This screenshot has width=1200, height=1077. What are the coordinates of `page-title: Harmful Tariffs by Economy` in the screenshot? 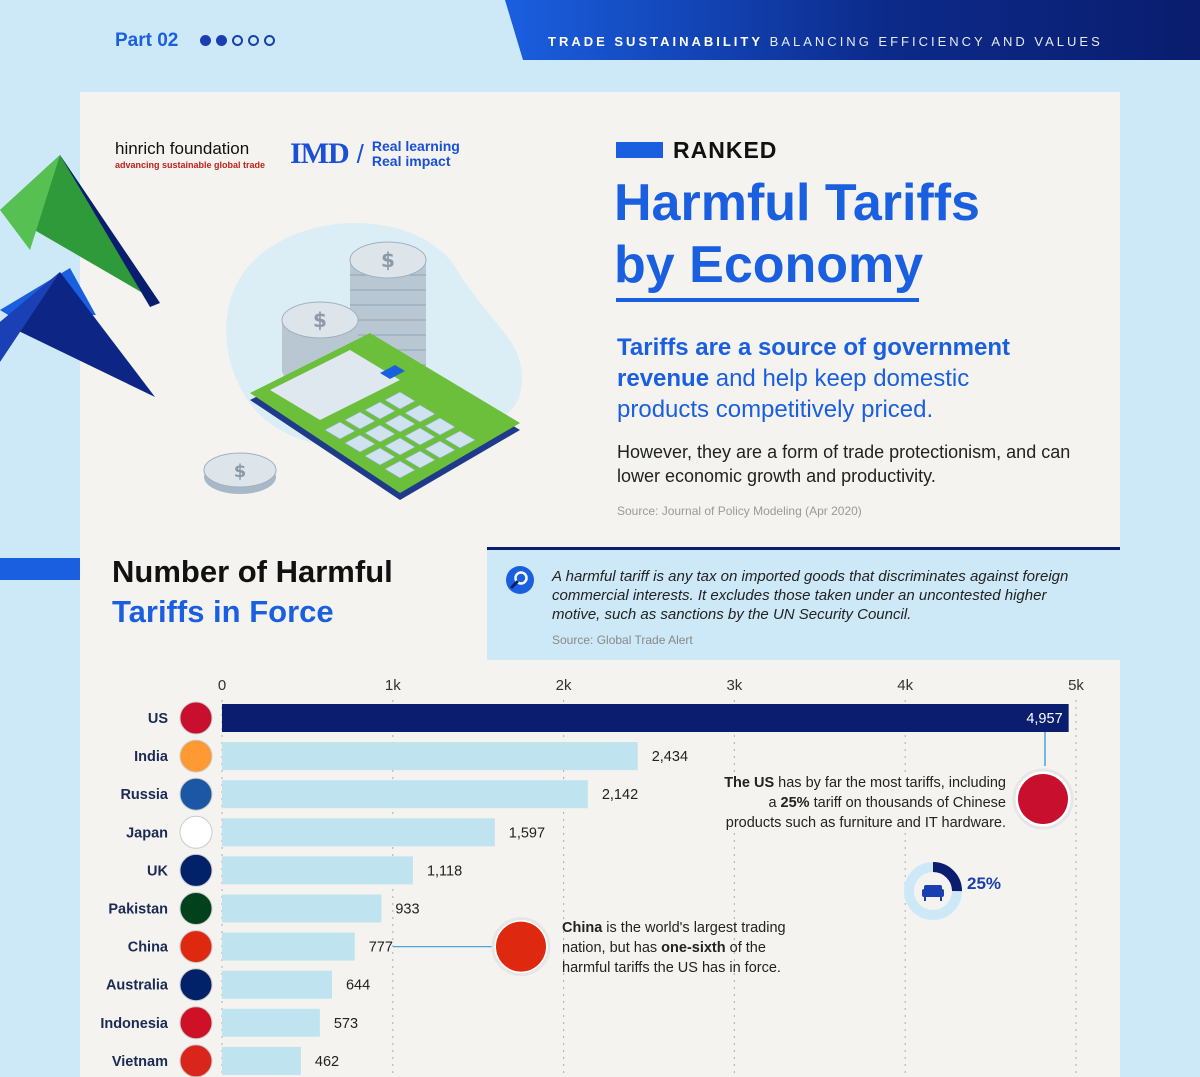 It's located at (797, 234).